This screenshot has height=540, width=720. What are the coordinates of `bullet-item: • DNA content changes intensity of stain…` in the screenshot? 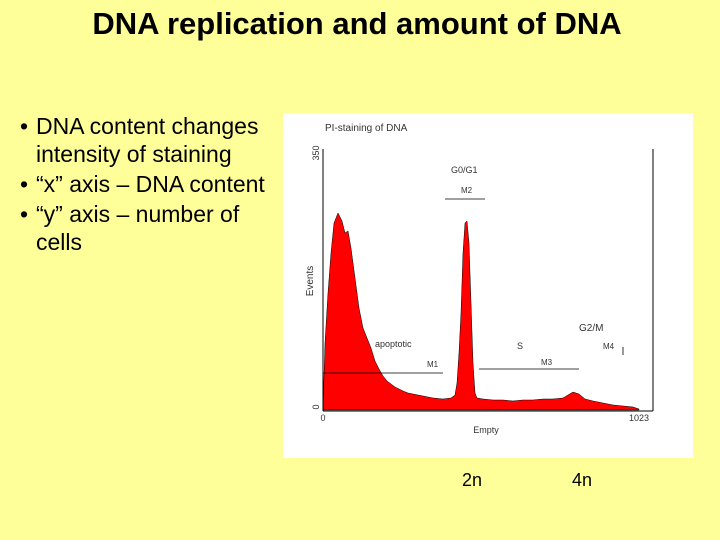 It's located at (154, 140).